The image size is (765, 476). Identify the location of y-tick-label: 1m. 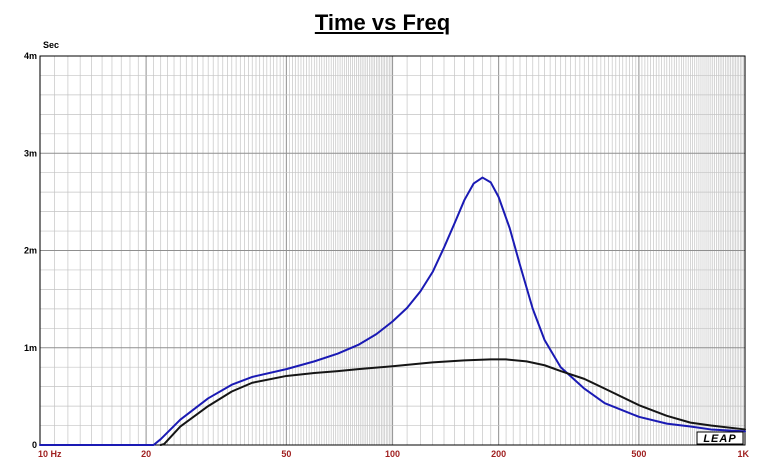
(30, 348).